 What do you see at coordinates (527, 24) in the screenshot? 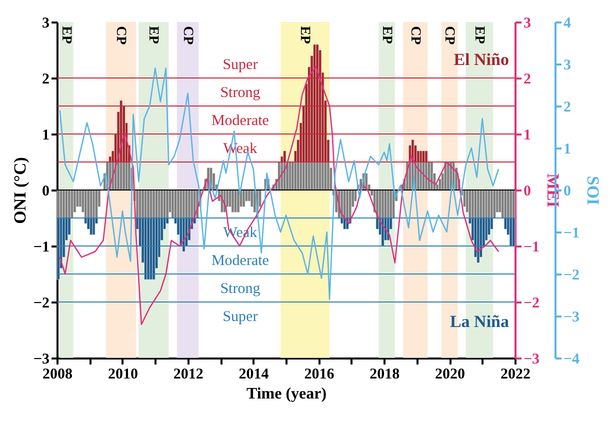
I see `y2-tick-label: 3` at bounding box center [527, 24].